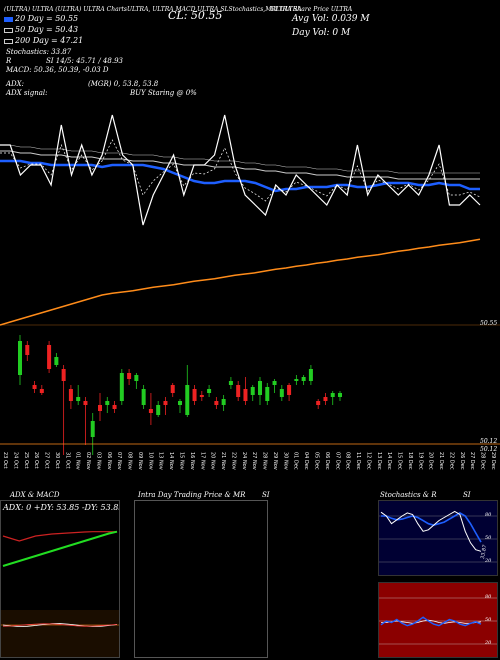 Image resolution: width=500 pixels, height=660 pixels. I want to click on date-tick-label: 21 Dec, so click(441, 461).